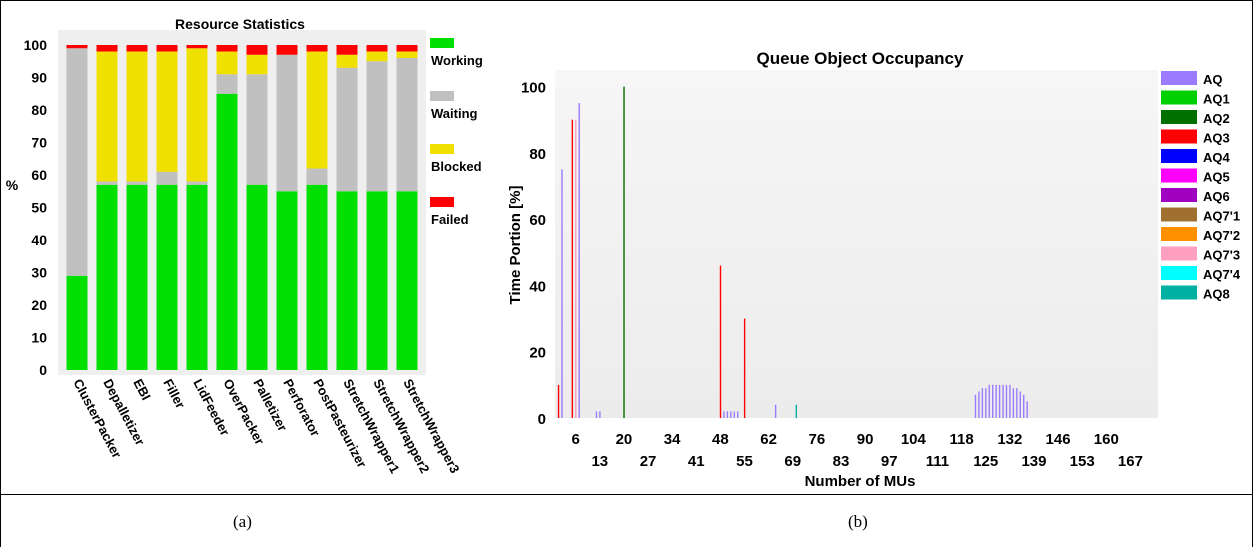 Image resolution: width=1253 pixels, height=547 pixels. What do you see at coordinates (860, 58) in the screenshot?
I see `chart-title: Queue Object Occupancy` at bounding box center [860, 58].